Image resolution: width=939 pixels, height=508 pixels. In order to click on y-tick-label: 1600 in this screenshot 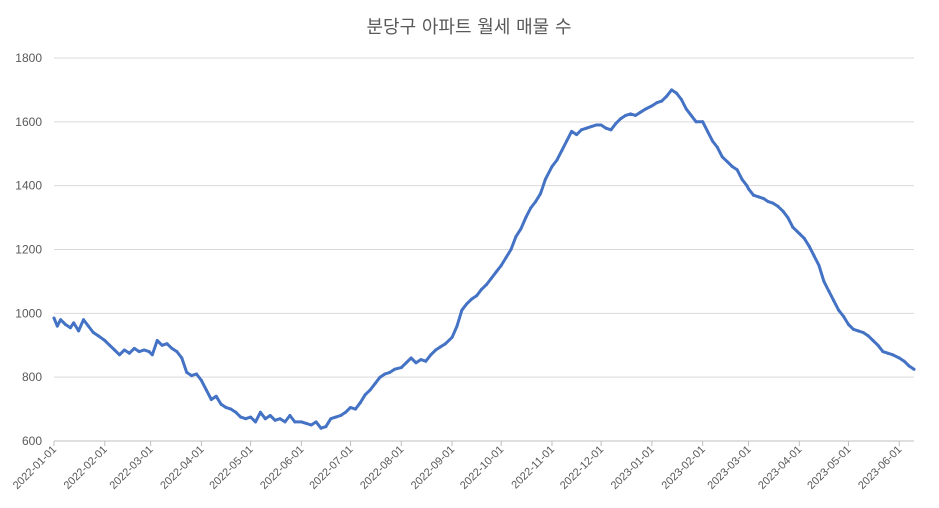, I will do `click(28, 122)`.